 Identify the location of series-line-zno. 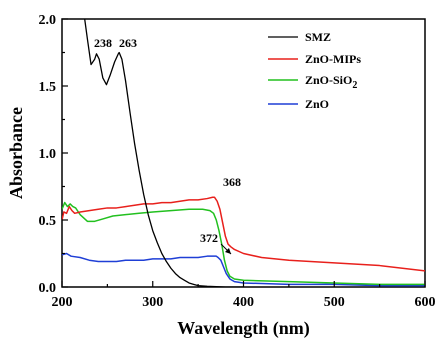
(243, 269).